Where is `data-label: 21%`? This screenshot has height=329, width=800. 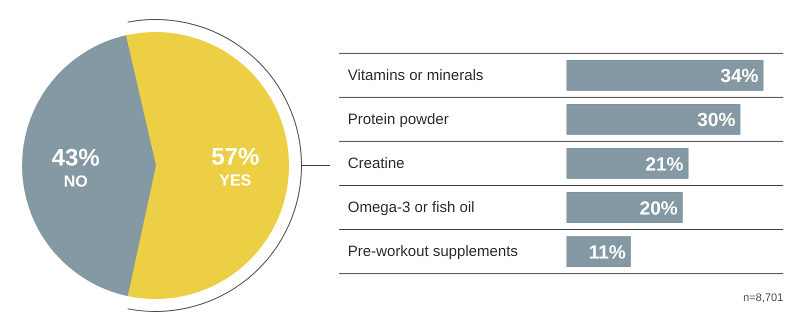
data-label: 21% is located at coordinates (664, 165).